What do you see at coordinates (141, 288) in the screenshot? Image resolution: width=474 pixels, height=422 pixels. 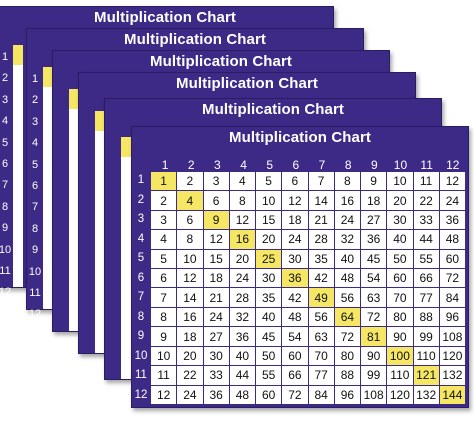 I see `row-headers: 1 2 3 4 5 6 7 8 9 10 11 12` at bounding box center [141, 288].